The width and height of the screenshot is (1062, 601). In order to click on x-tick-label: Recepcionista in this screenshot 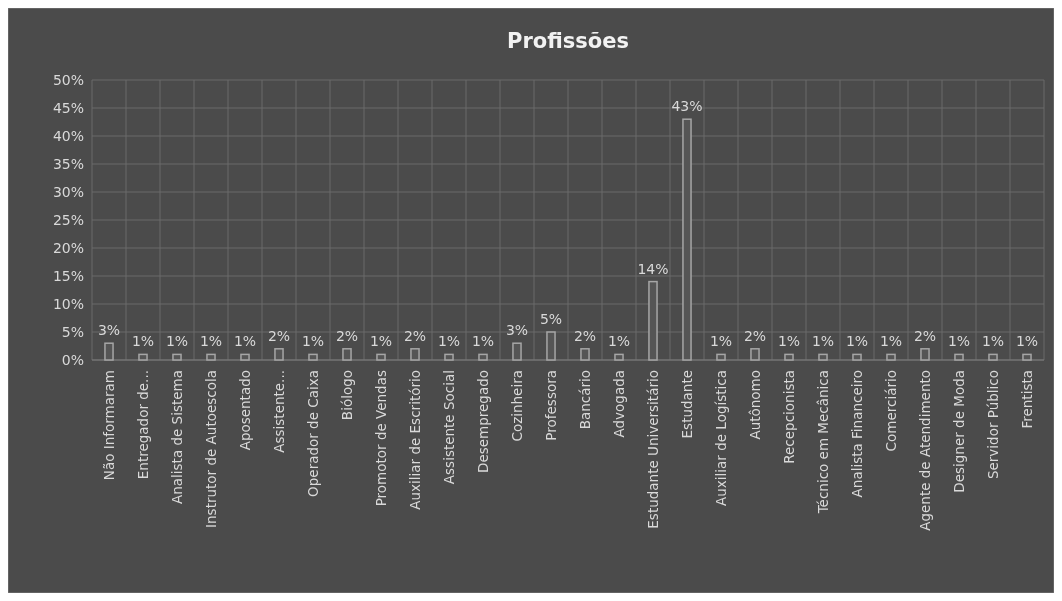, I will do `click(788, 417)`.